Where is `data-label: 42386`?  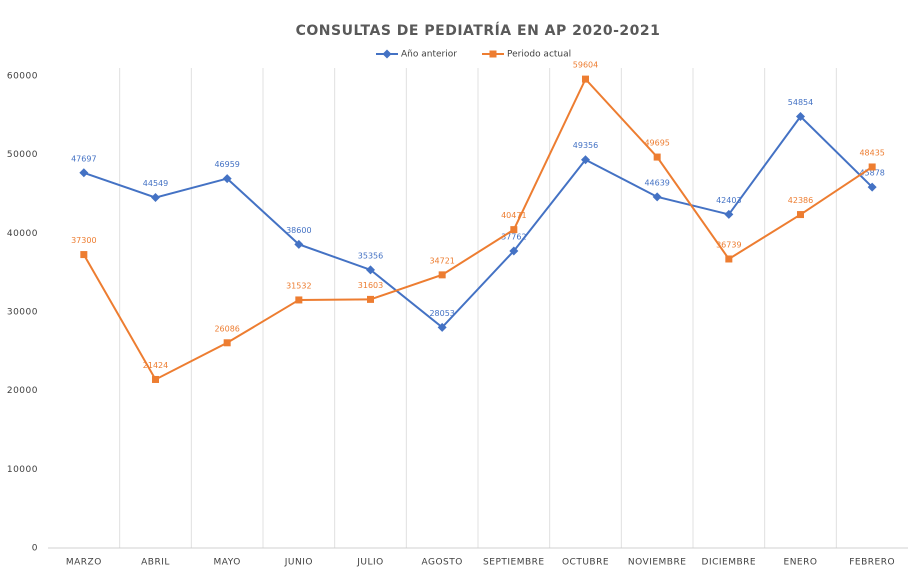 data-label: 42386 is located at coordinates (800, 200).